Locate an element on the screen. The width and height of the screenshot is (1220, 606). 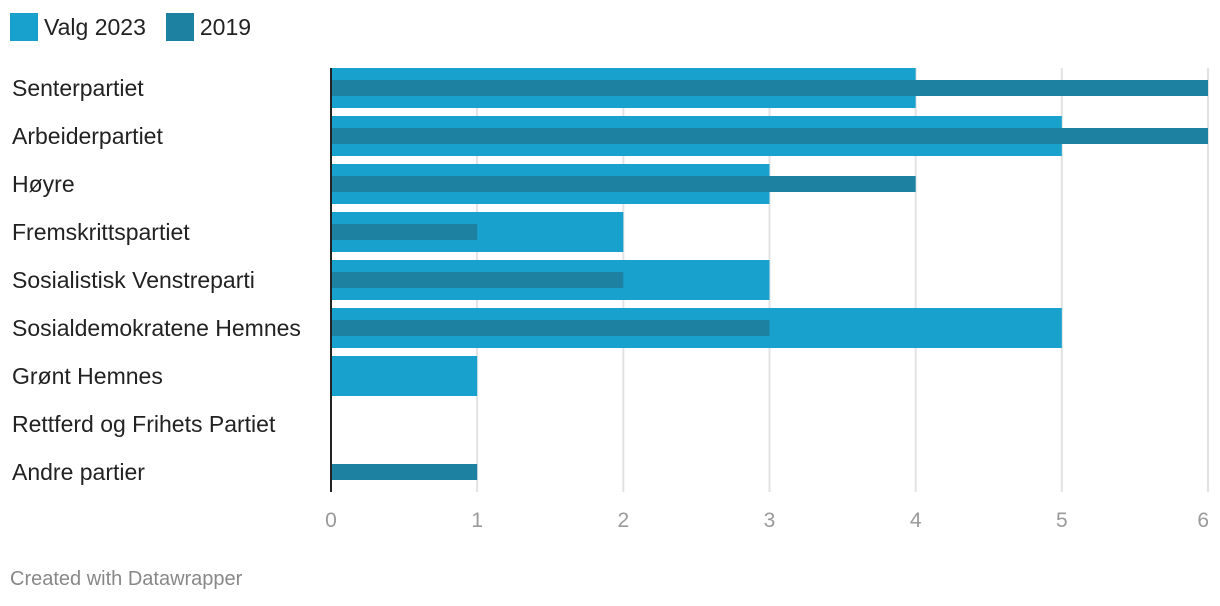
bar-valg-2023 is located at coordinates (404, 376).